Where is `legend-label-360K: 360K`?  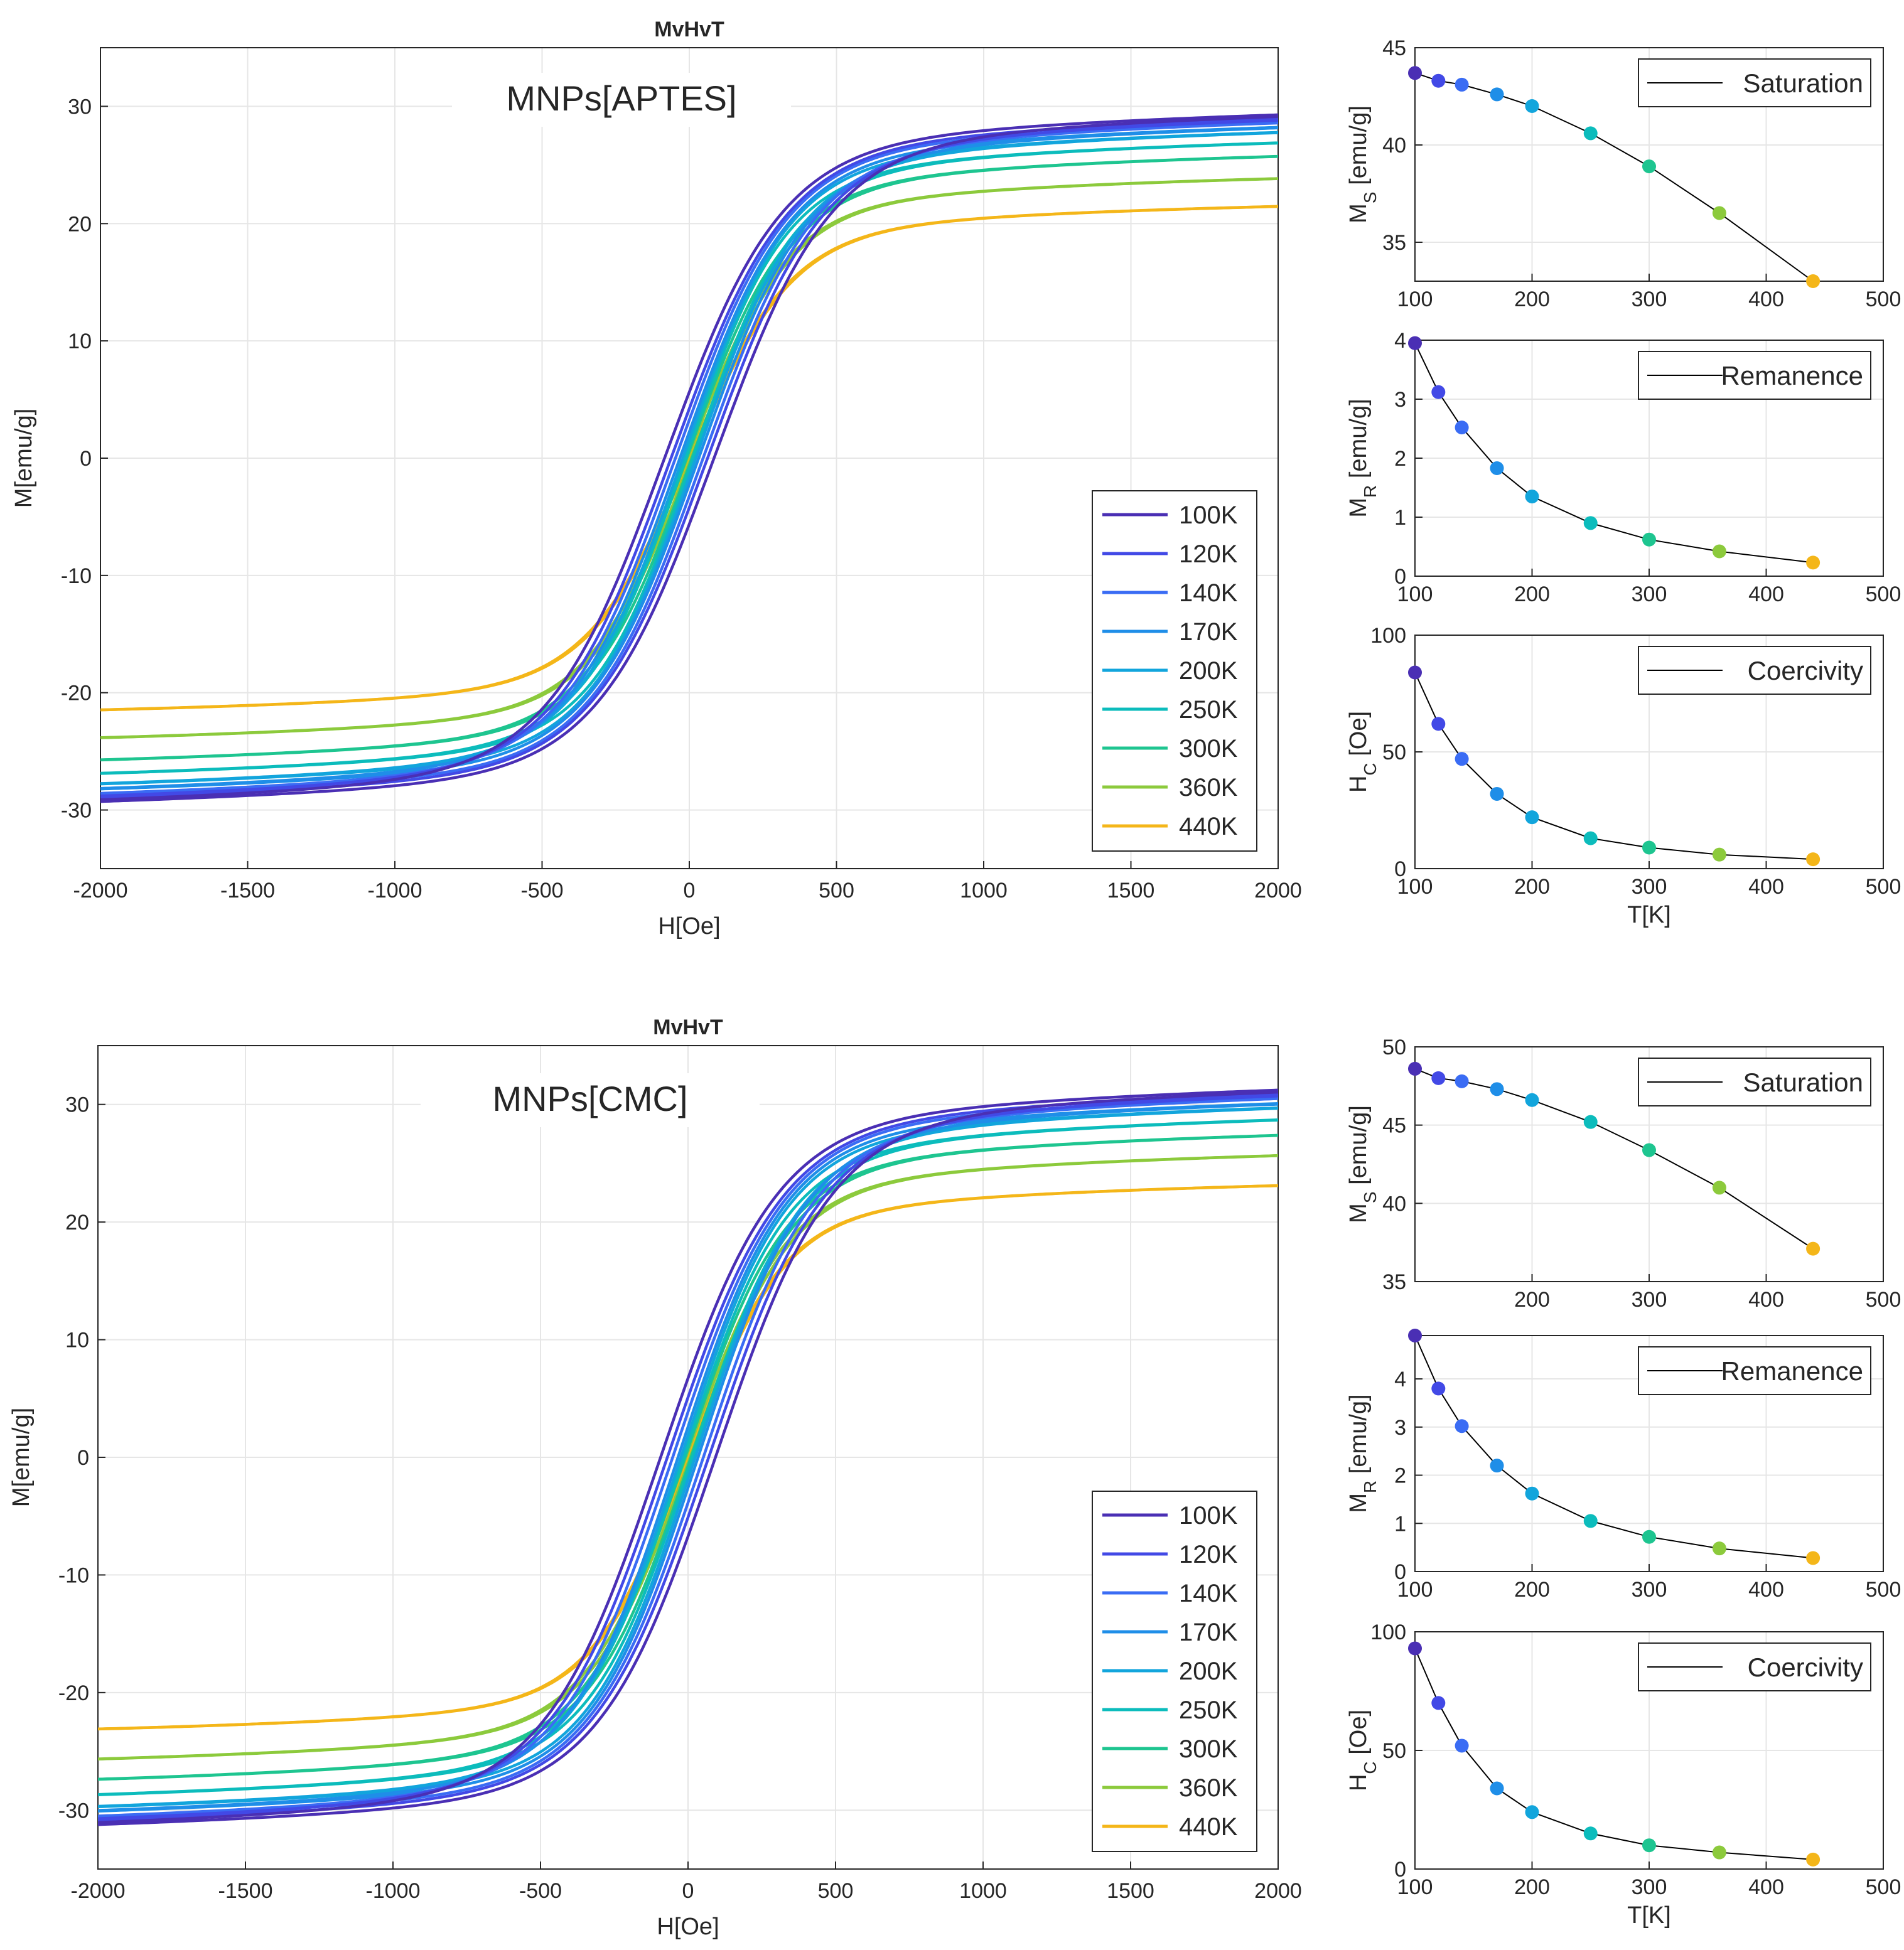
legend-label-360K: 360K is located at coordinates (1208, 787).